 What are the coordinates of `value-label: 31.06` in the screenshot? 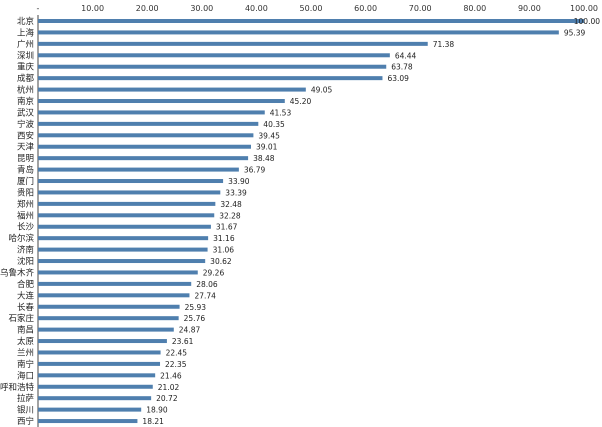 It's located at (224, 250).